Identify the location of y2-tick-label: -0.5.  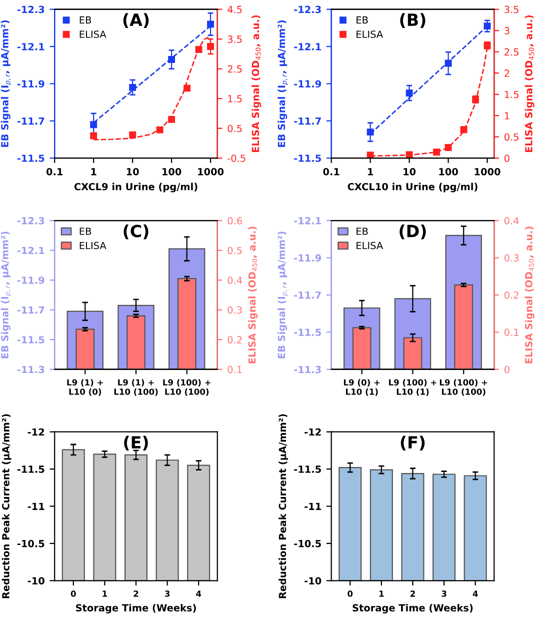
(237, 158).